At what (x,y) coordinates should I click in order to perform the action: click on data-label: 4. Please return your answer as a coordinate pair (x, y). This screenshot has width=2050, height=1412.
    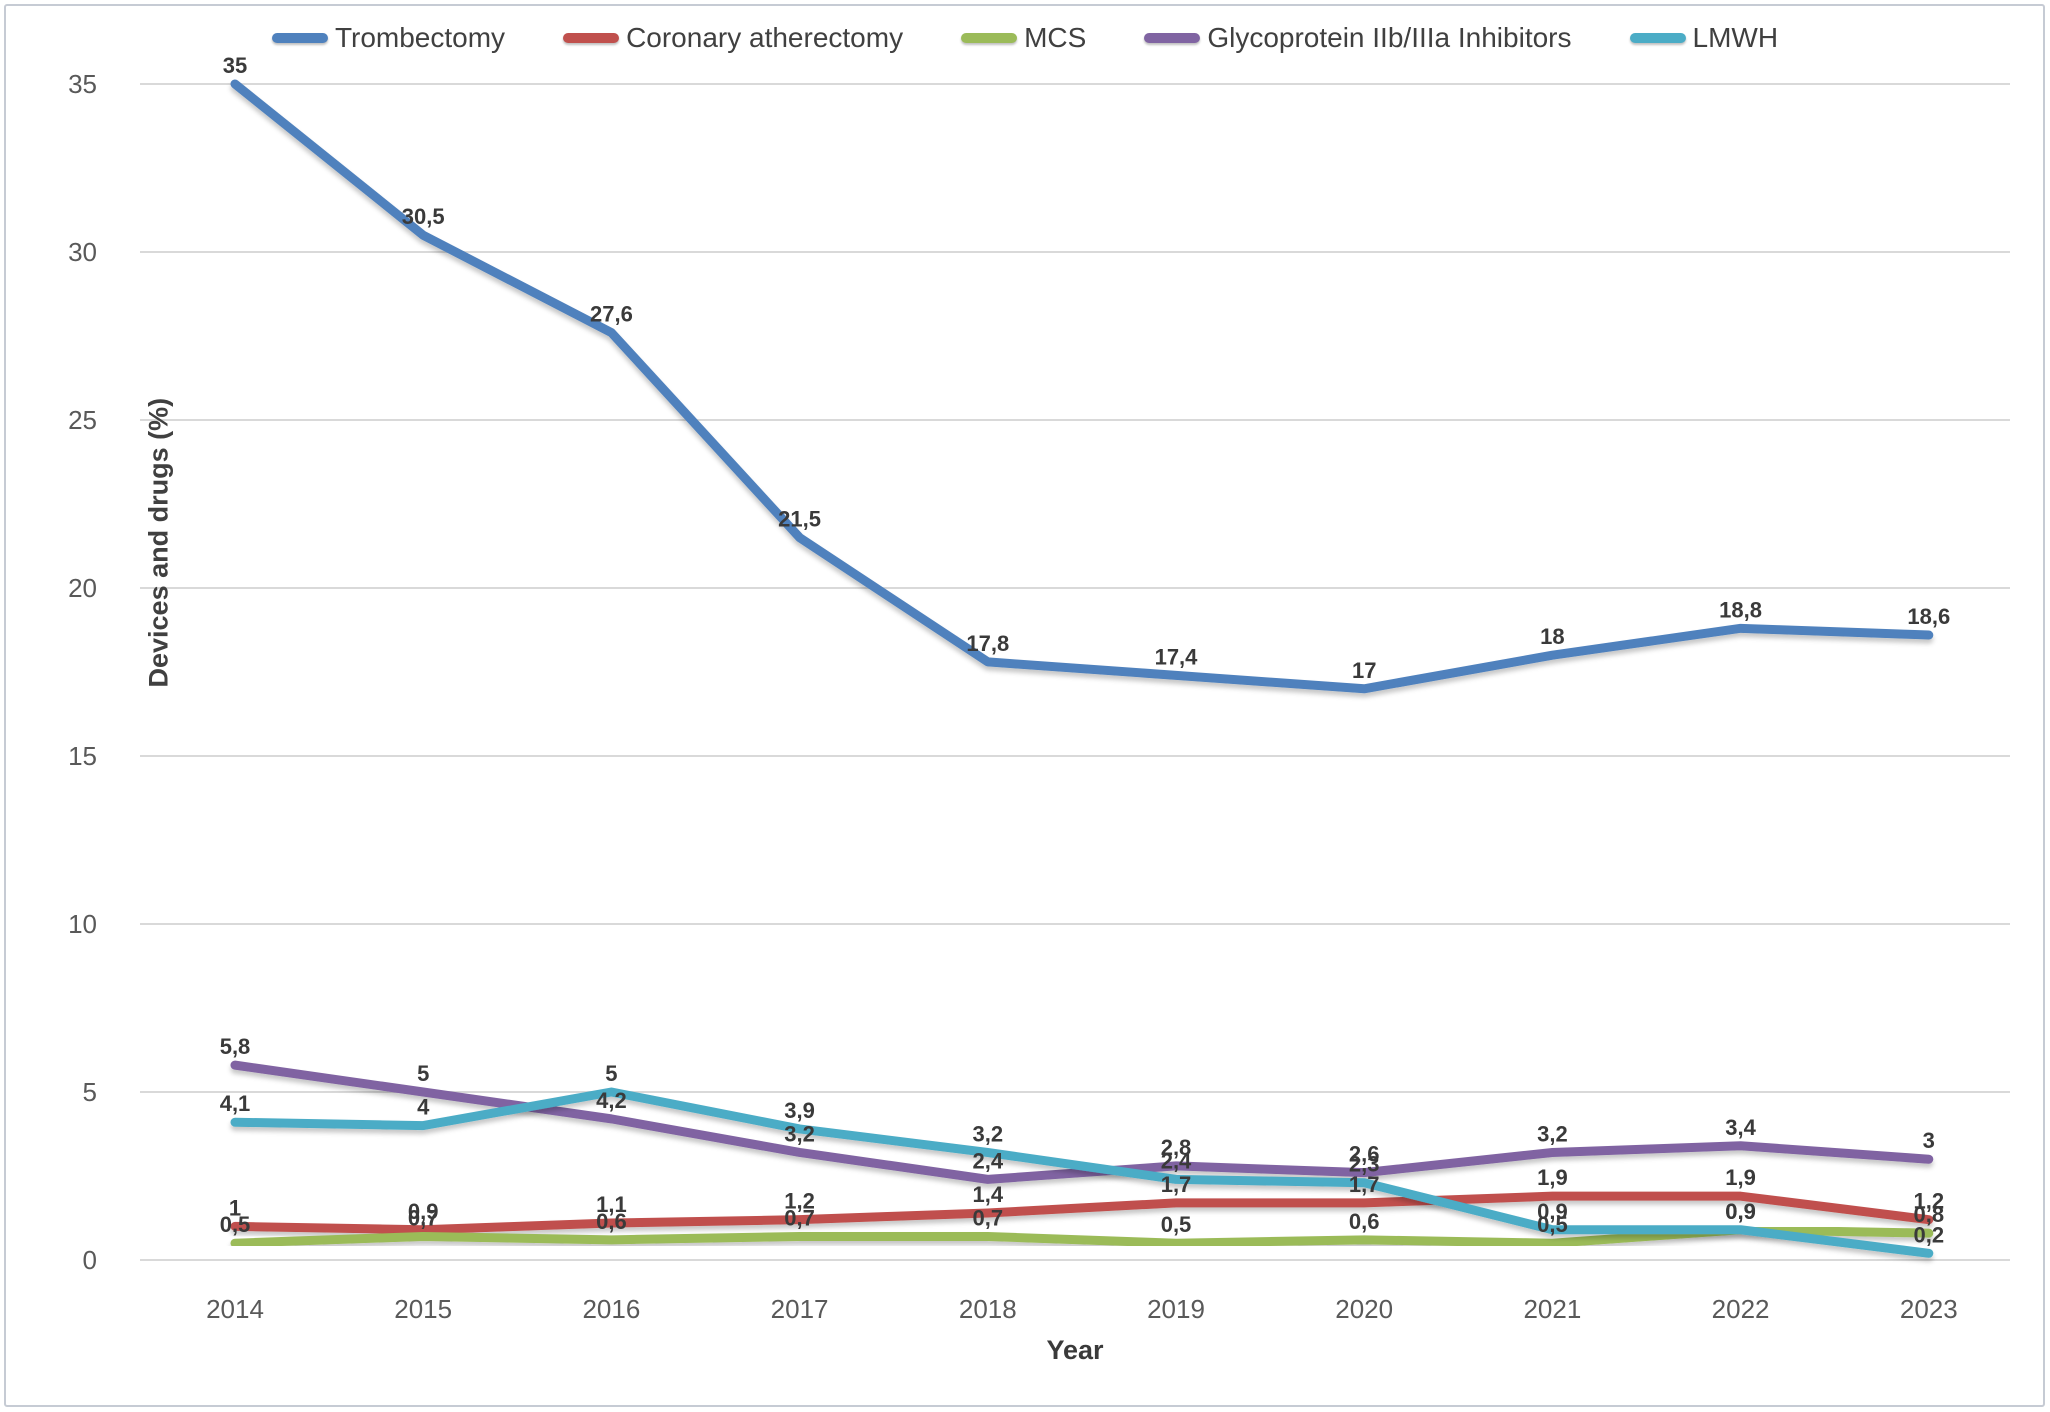
    Looking at the image, I should click on (423, 1107).